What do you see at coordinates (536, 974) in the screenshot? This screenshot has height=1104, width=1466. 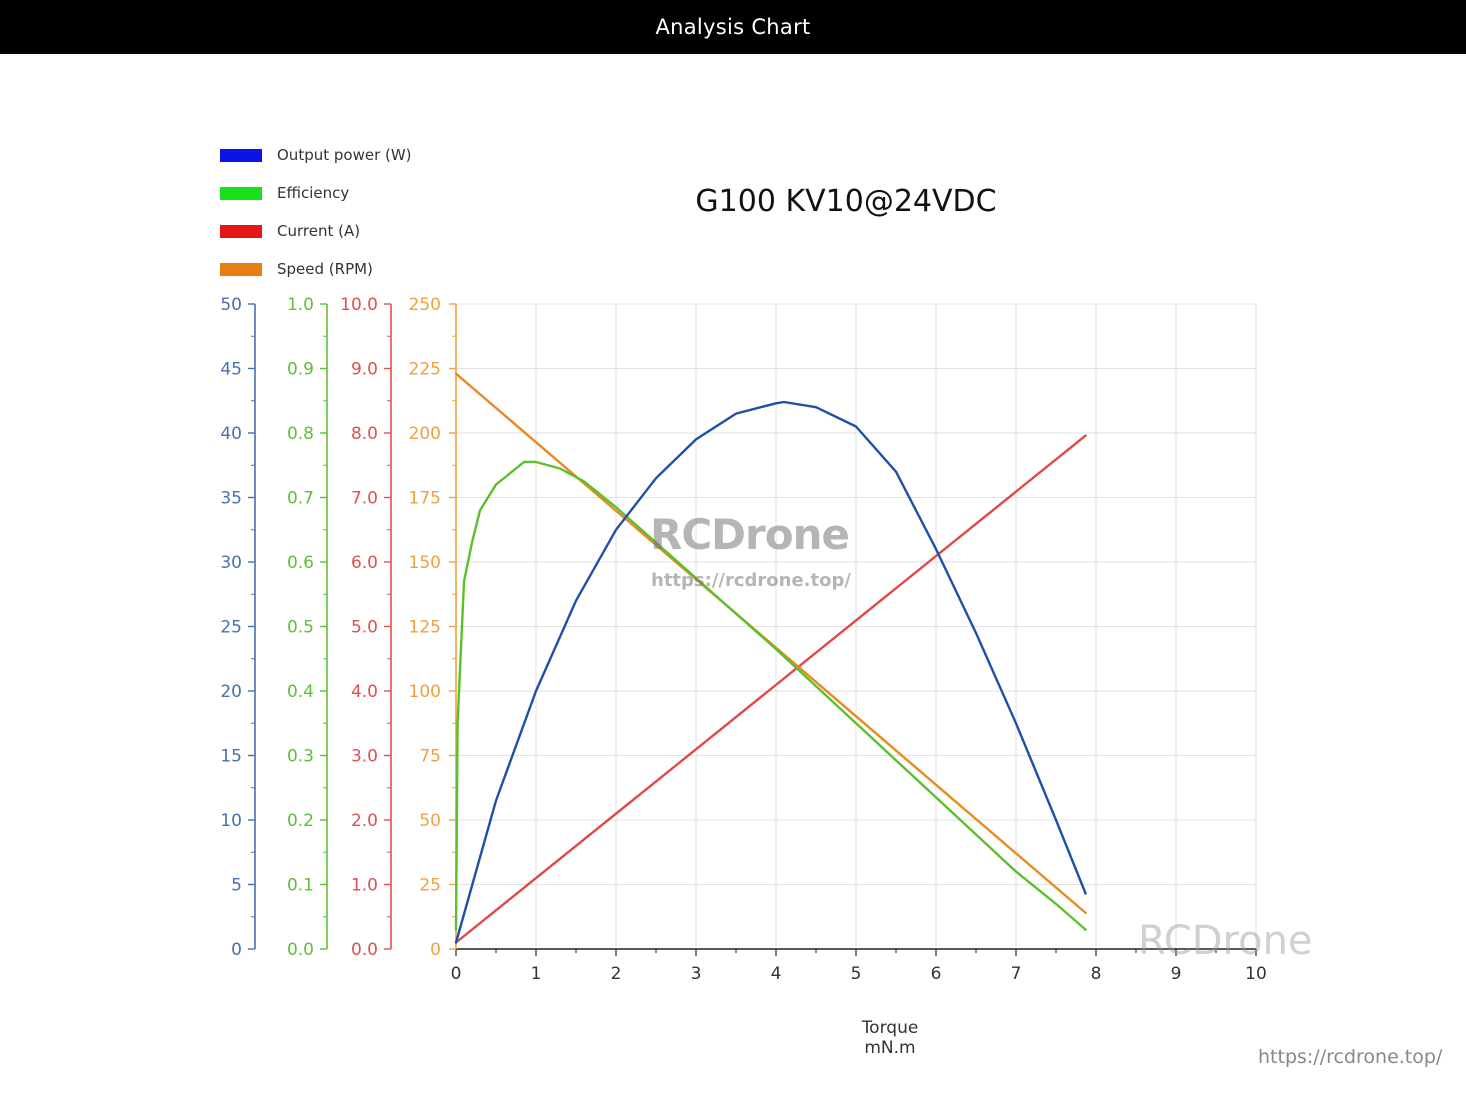 I see `x-tick-label: 1` at bounding box center [536, 974].